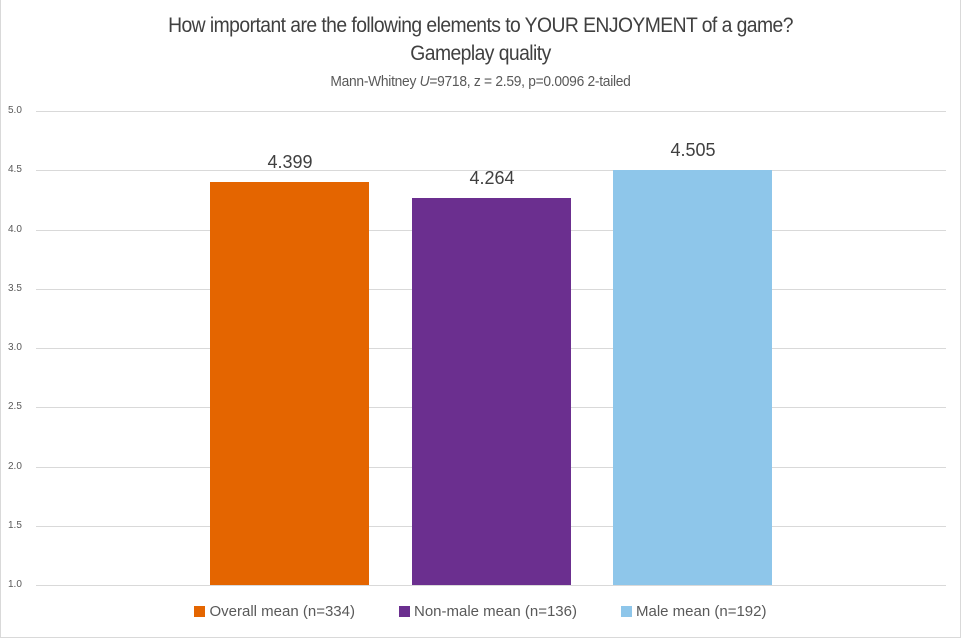 This screenshot has width=961, height=640. I want to click on bar-value-label: 4.264, so click(492, 178).